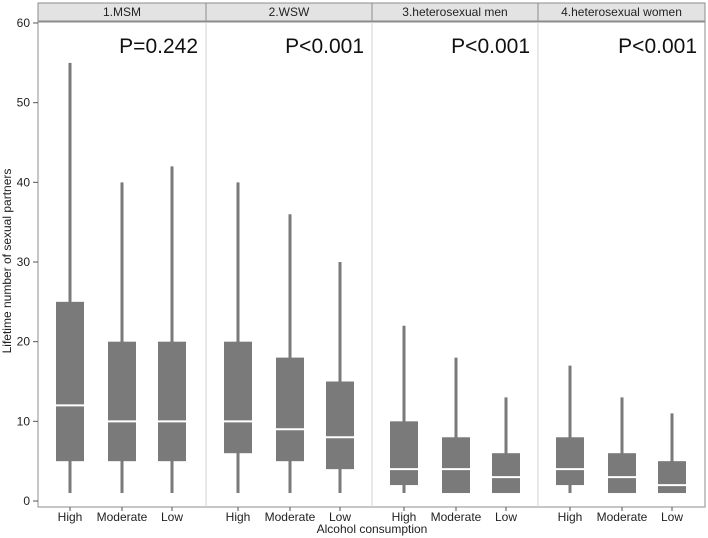 The image size is (708, 538). What do you see at coordinates (24, 103) in the screenshot?
I see `y-tick-label: 50` at bounding box center [24, 103].